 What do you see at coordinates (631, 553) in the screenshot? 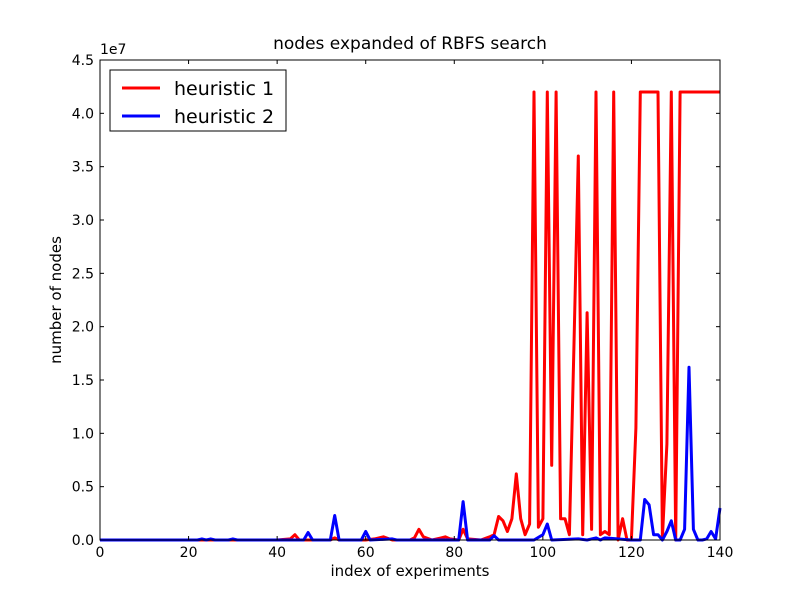
I see `x-tick-label: 120` at bounding box center [631, 553].